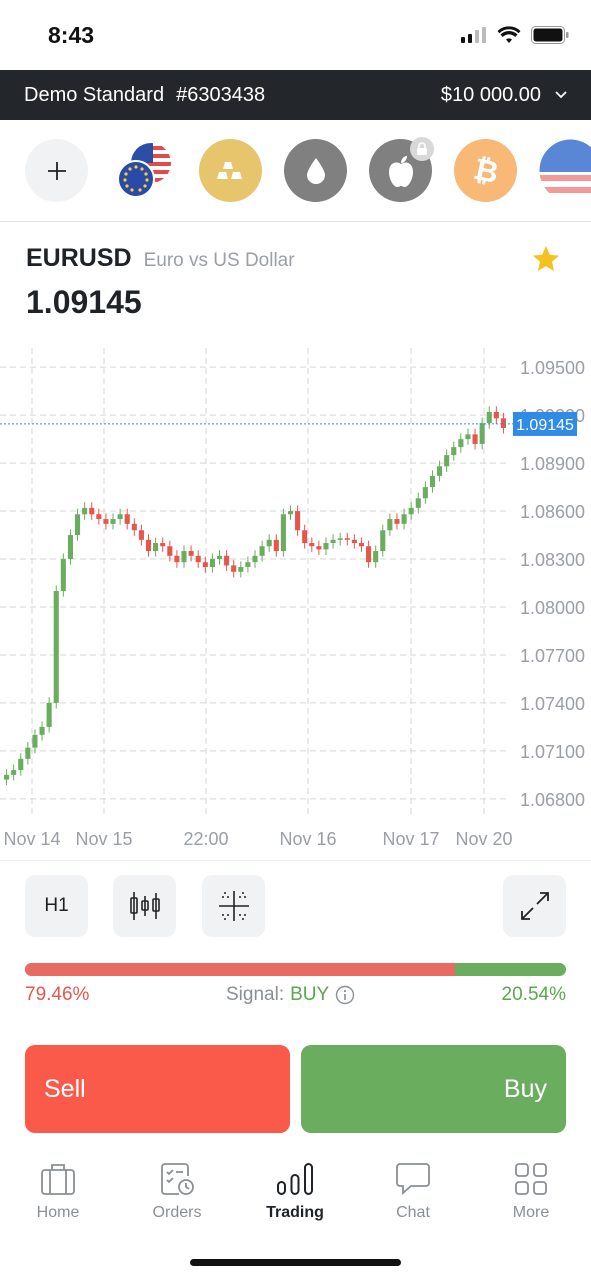 This screenshot has height=1280, width=591. I want to click on asset-gold, so click(230, 170).